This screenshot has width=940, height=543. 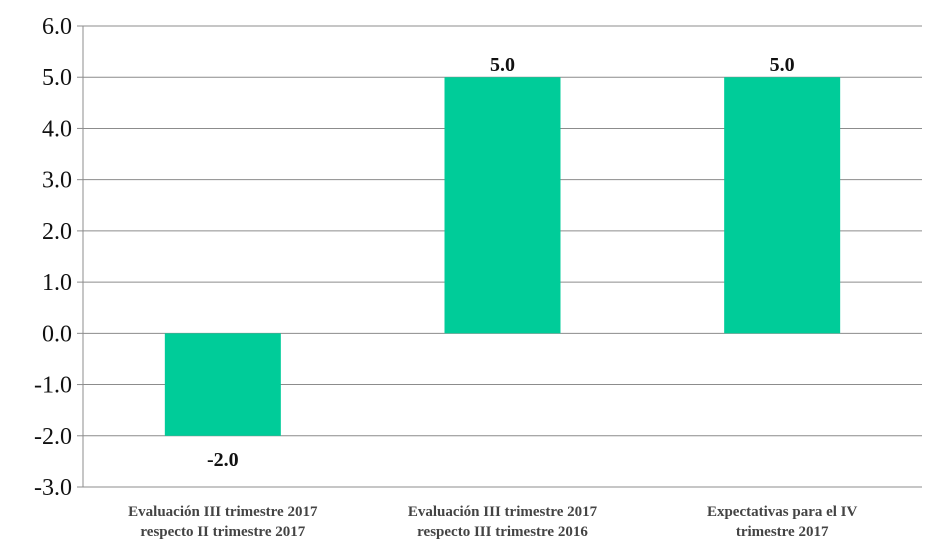 What do you see at coordinates (53, 386) in the screenshot?
I see `y-tick-label: -1.0` at bounding box center [53, 386].